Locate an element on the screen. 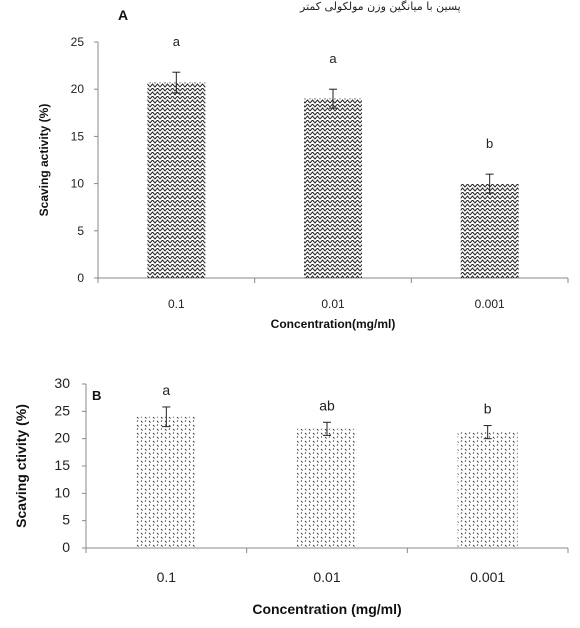 The image size is (580, 628). y-tick-label: 30 is located at coordinates (62, 383).